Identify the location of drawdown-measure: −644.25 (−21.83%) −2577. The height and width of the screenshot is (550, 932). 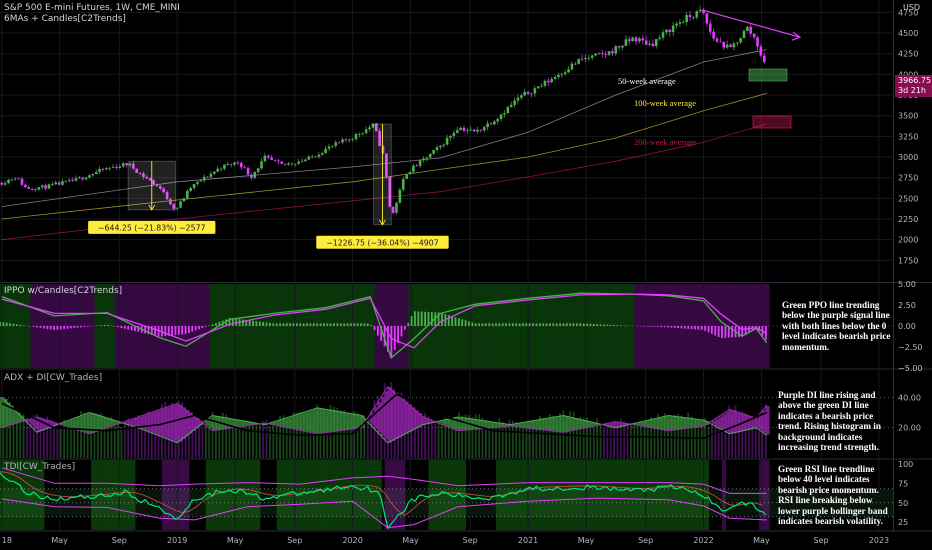
(152, 197).